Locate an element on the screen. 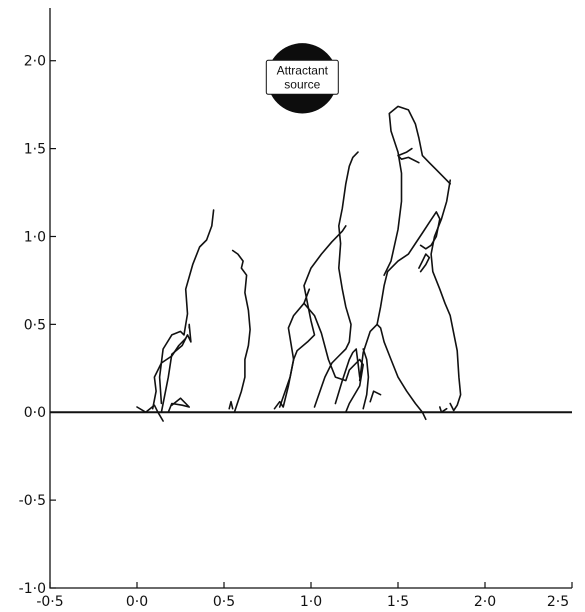  x-tick-label: 1·5 is located at coordinates (398, 602).